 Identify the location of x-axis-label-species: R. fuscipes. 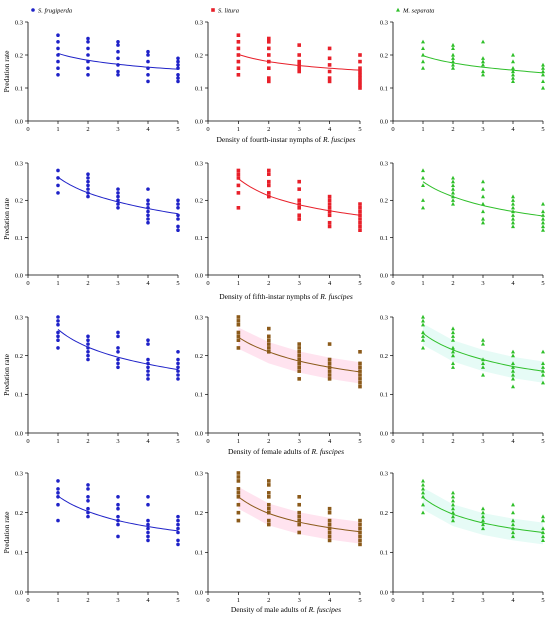
(336, 296).